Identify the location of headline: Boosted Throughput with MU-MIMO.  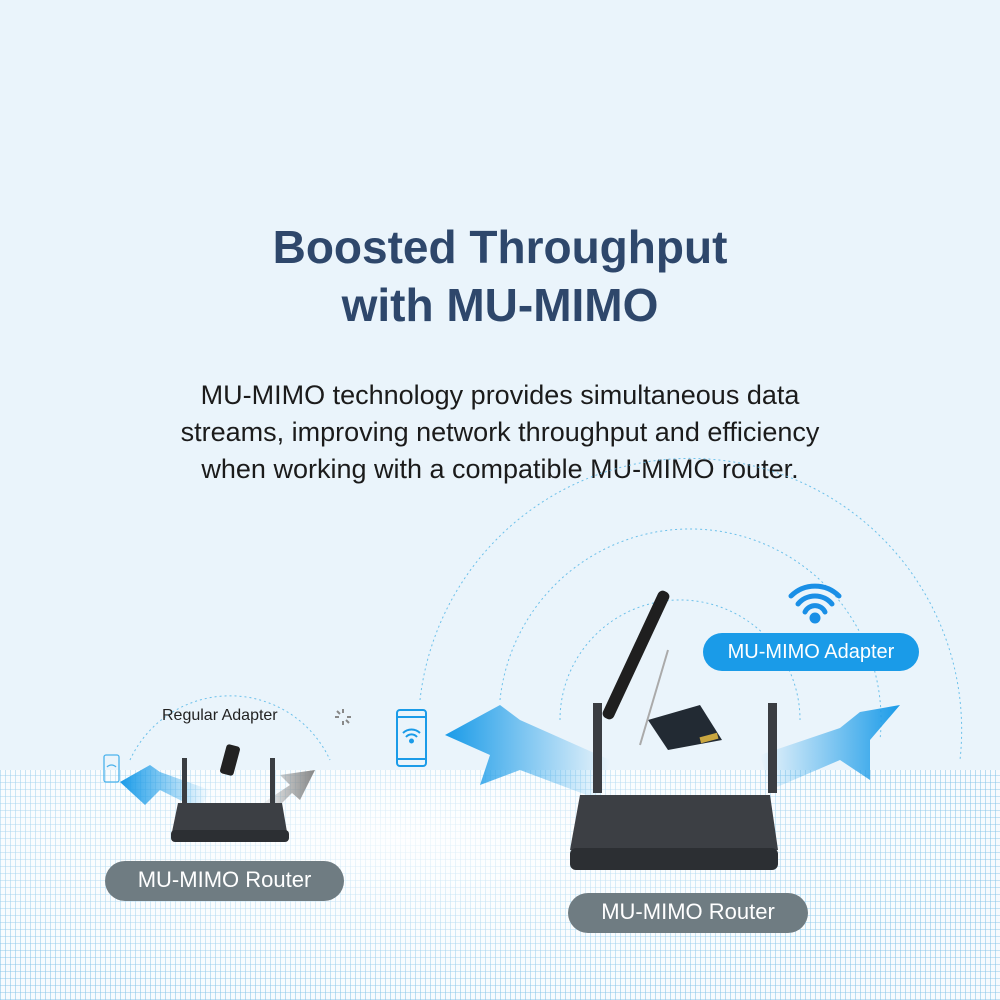
(500, 276).